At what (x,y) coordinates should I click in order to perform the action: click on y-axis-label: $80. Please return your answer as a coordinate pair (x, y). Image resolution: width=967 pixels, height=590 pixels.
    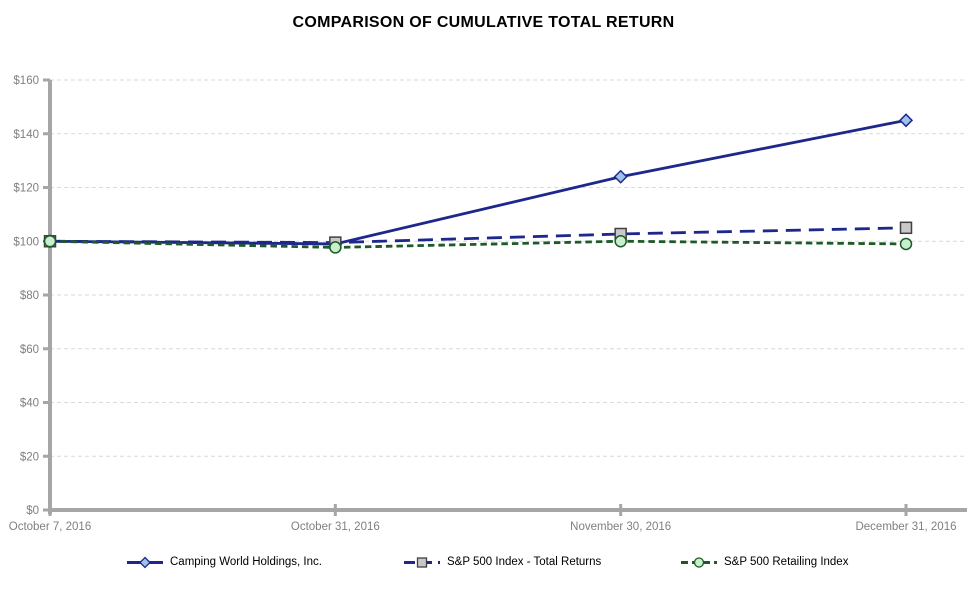
    Looking at the image, I should click on (29, 296).